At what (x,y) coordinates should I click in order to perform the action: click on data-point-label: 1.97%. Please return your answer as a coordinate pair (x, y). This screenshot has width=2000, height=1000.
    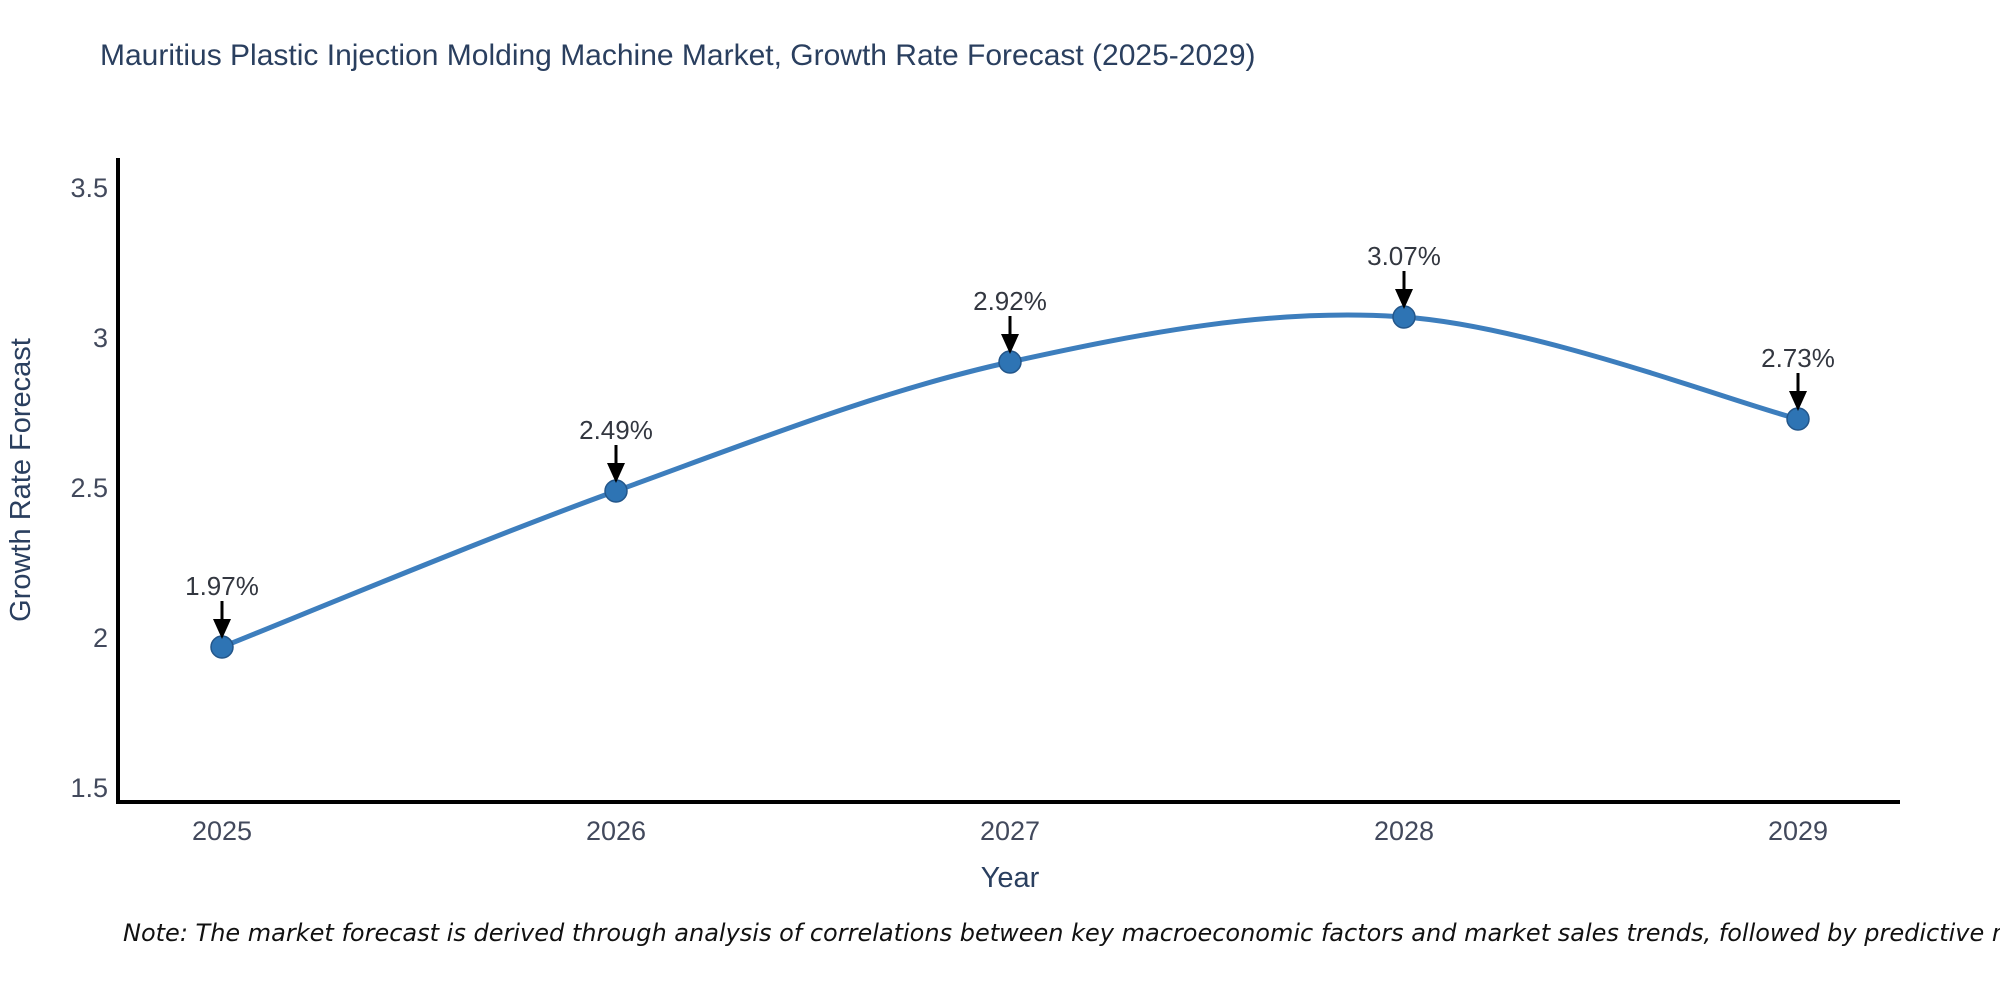
    Looking at the image, I should click on (222, 586).